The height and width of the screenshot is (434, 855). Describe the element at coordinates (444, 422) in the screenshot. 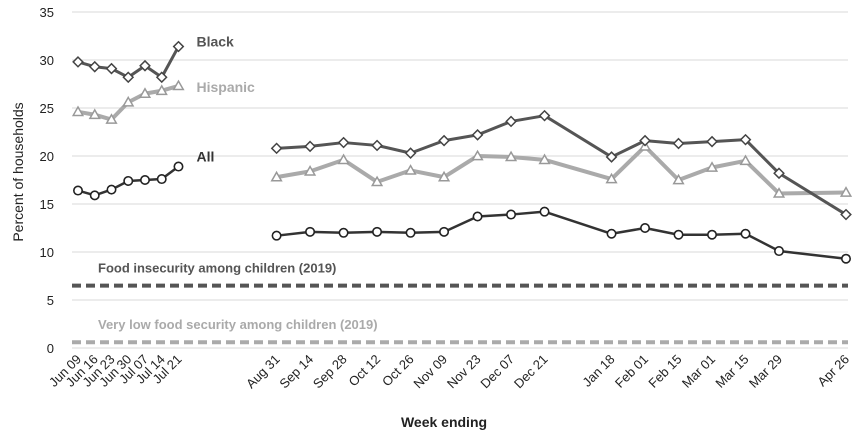

I see `x-axis-title: Week ending` at that location.